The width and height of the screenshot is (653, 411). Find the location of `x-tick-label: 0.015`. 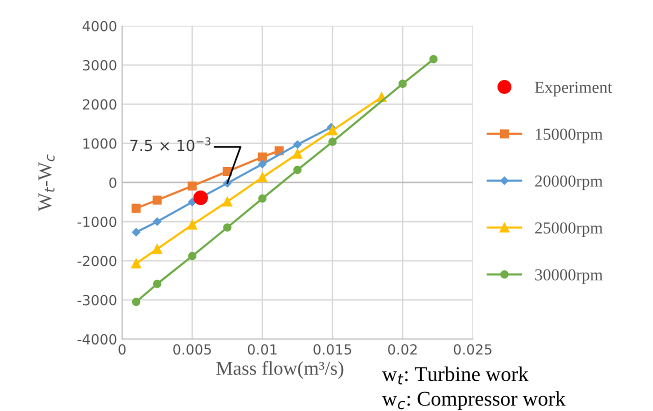

x-tick-label: 0.015 is located at coordinates (333, 349).